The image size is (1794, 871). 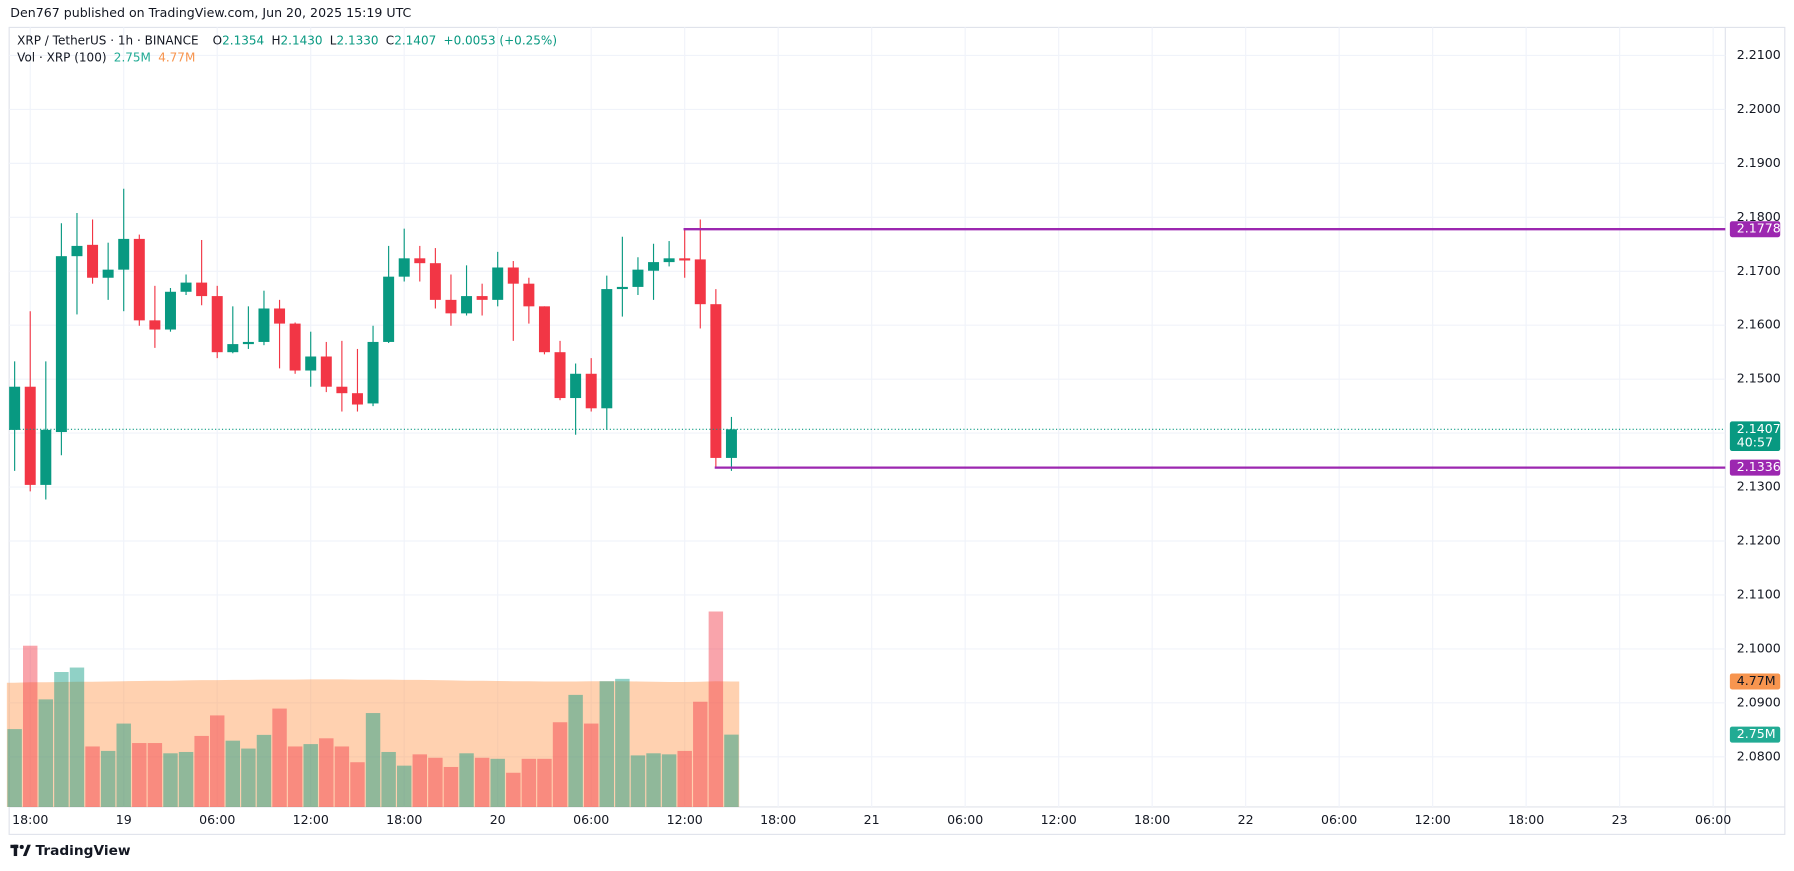 I want to click on x-tick-label: 22, so click(x=1246, y=819).